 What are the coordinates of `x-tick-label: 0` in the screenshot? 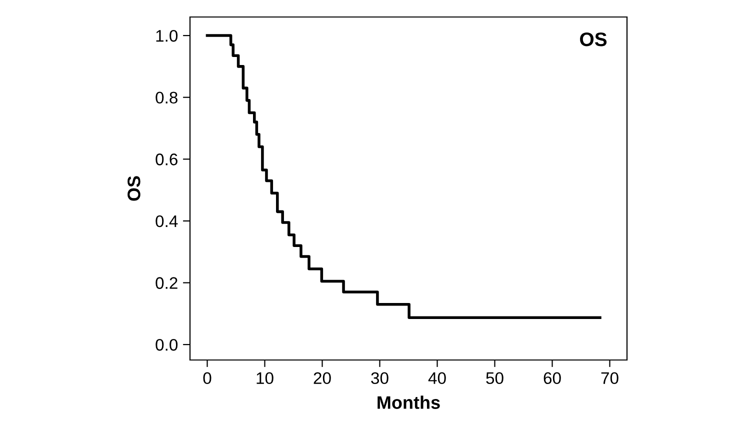 It's located at (207, 378).